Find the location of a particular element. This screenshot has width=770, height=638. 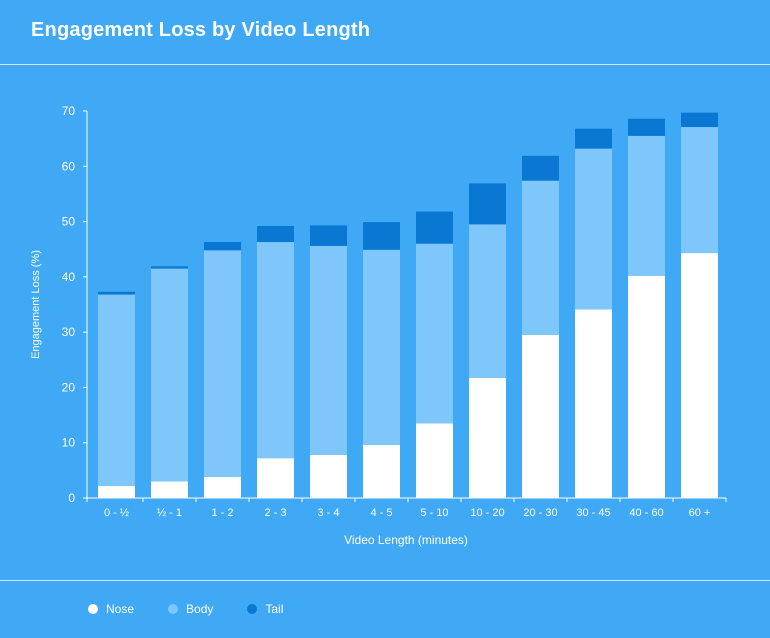

x-tick-label: 40 - 60 is located at coordinates (646, 513).